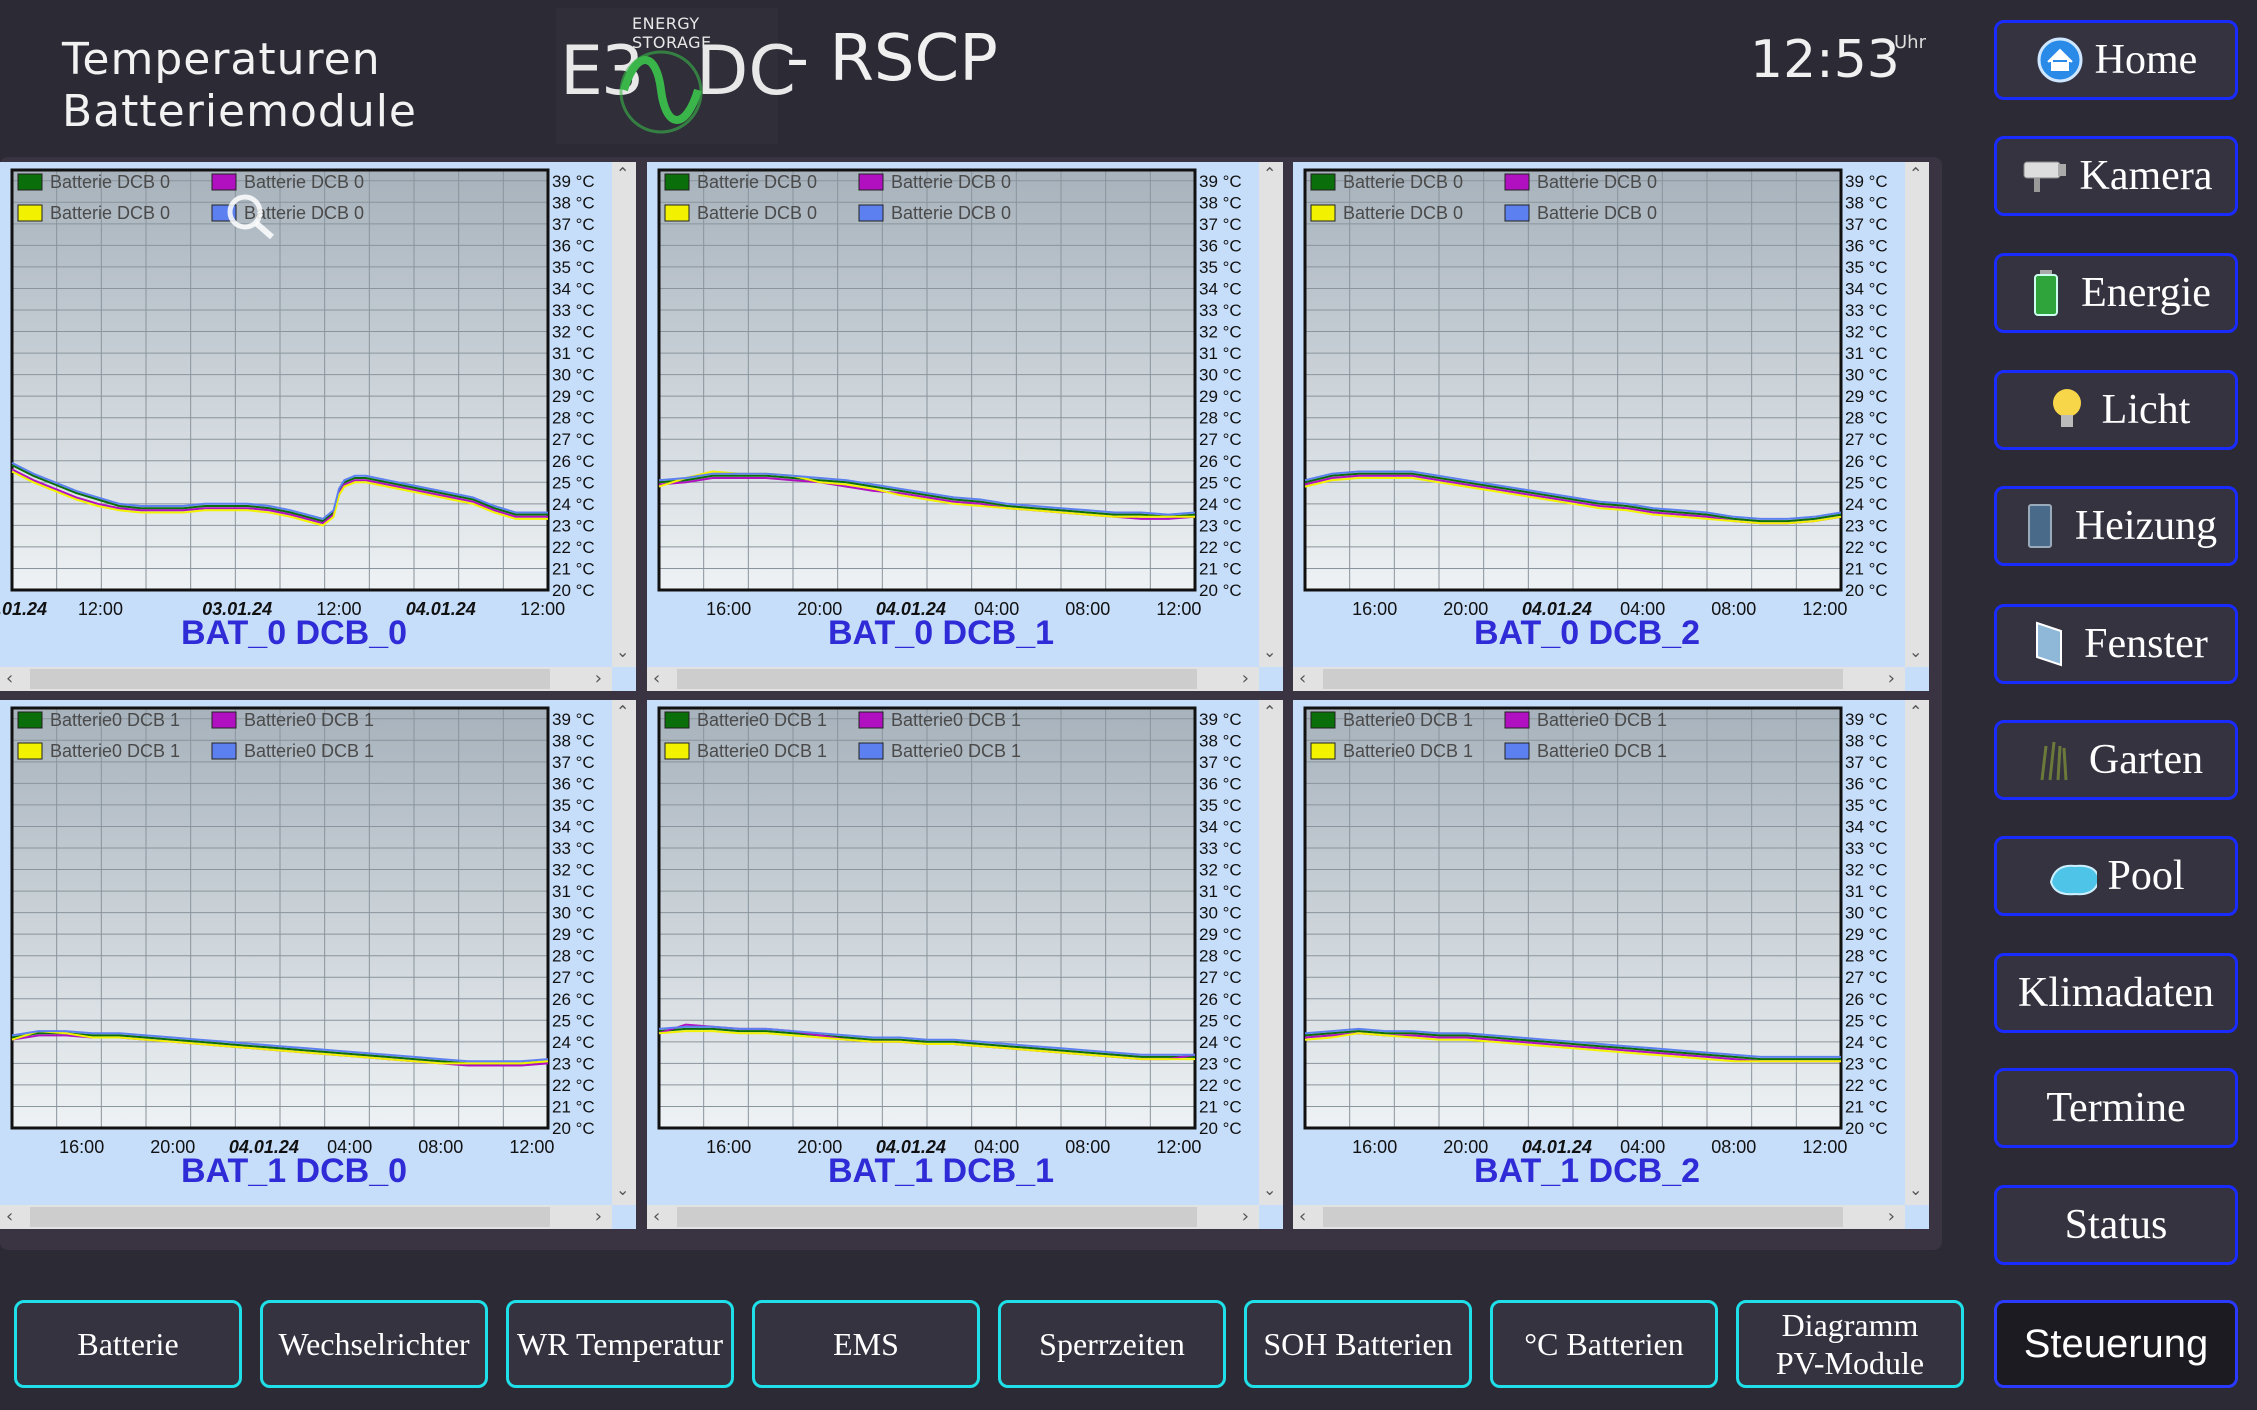 The width and height of the screenshot is (2257, 1410). What do you see at coordinates (2116, 410) in the screenshot?
I see `sidebar-item-licht: Licht` at bounding box center [2116, 410].